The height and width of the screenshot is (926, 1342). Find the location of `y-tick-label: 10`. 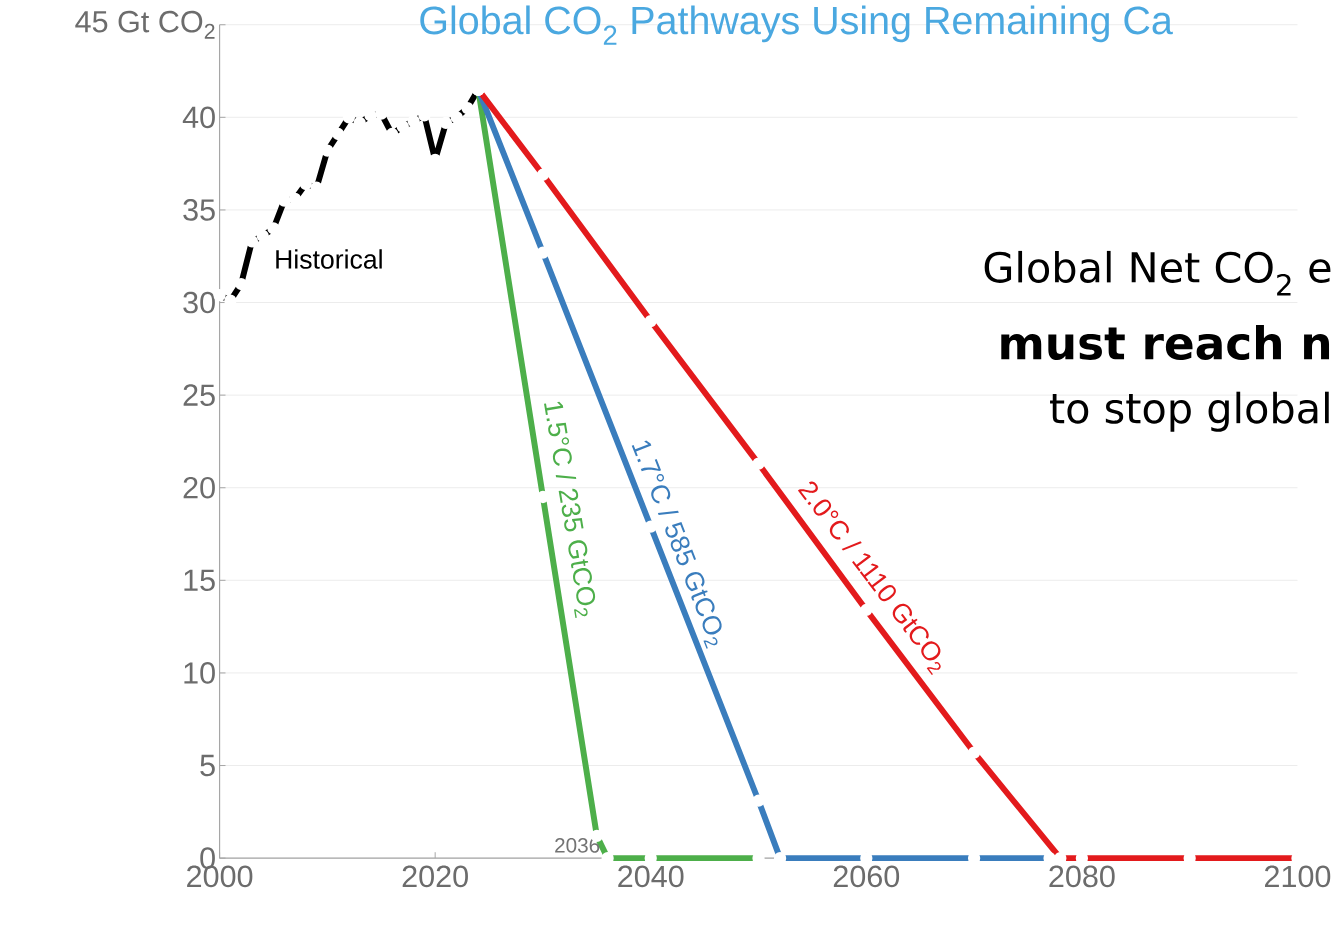

y-tick-label: 10 is located at coordinates (199, 672).